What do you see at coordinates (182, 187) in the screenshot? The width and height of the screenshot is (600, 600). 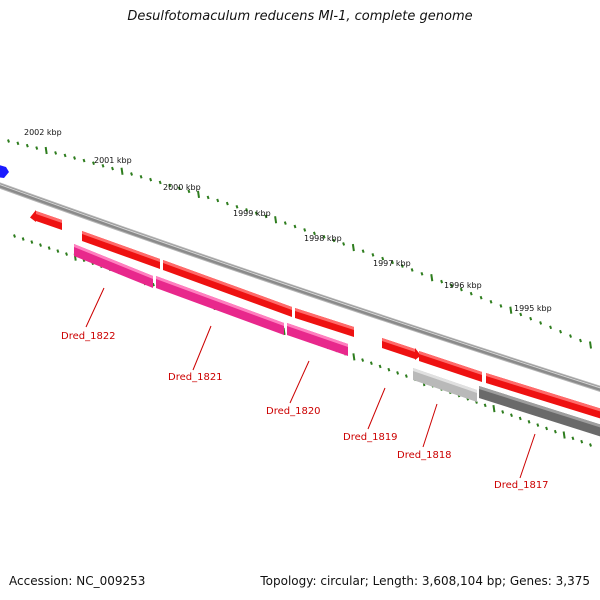 I see `scale-label: 2000 kbp` at bounding box center [182, 187].